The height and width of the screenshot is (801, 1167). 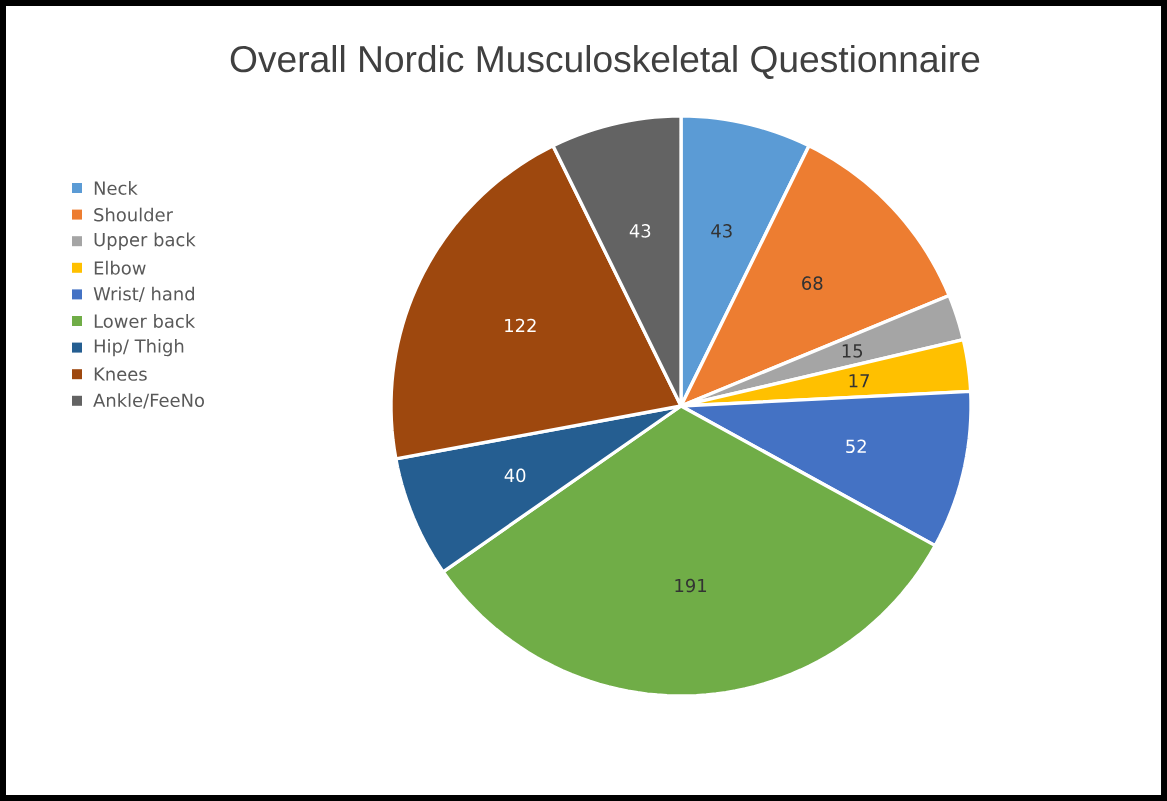 What do you see at coordinates (859, 381) in the screenshot?
I see `data-label: 17` at bounding box center [859, 381].